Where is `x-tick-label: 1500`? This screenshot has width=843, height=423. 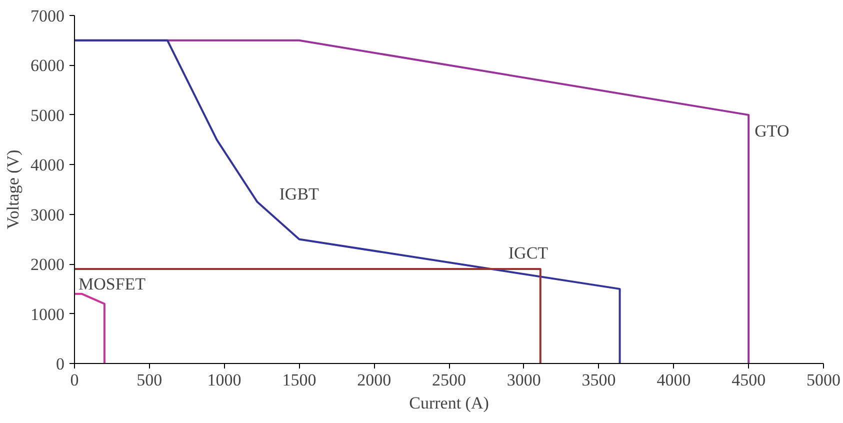 x-tick-label: 1500 is located at coordinates (299, 380).